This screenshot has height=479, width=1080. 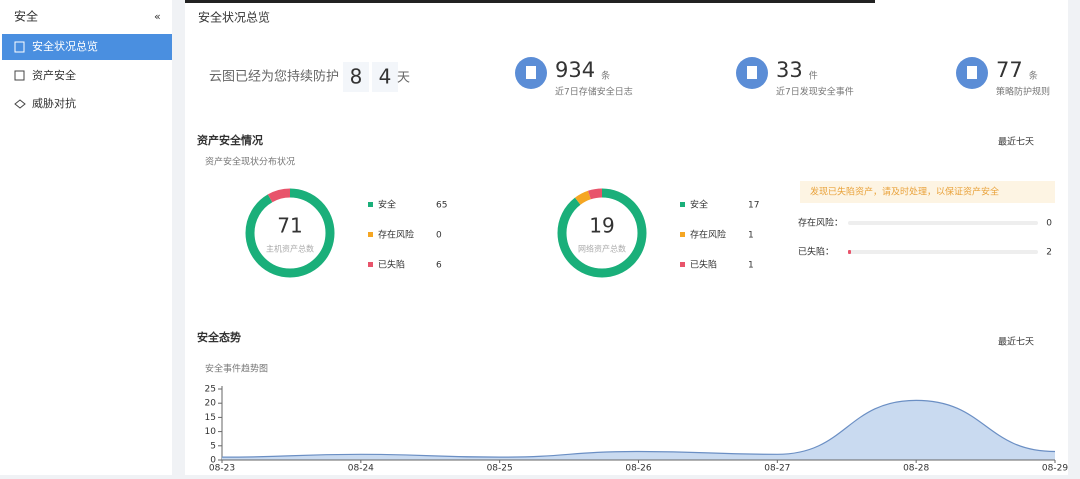 I want to click on bar-value: 0, so click(x=1049, y=224).